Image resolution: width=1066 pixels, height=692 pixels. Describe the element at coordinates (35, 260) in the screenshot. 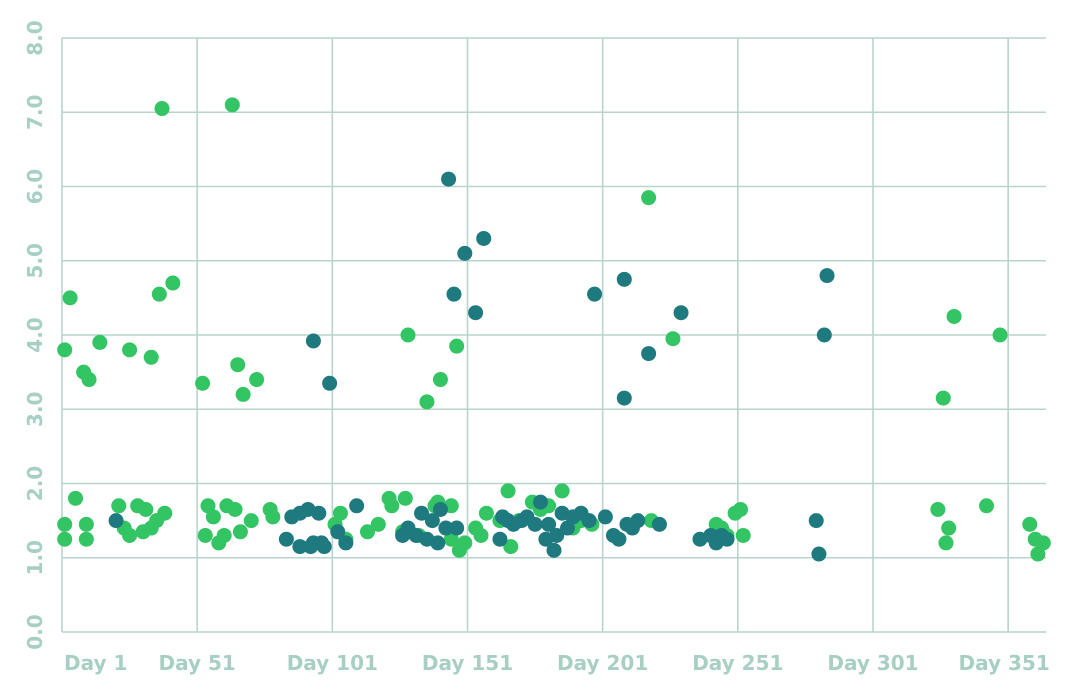

I see `y-tick-label: 5.0` at that location.